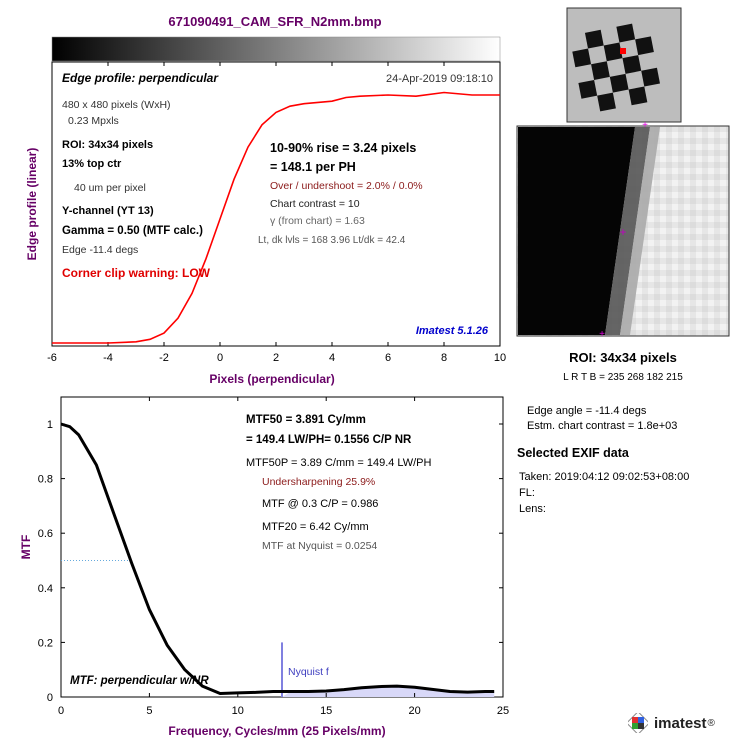  What do you see at coordinates (52, 358) in the screenshot?
I see `edge-x-tick-label: -6` at bounding box center [52, 358].